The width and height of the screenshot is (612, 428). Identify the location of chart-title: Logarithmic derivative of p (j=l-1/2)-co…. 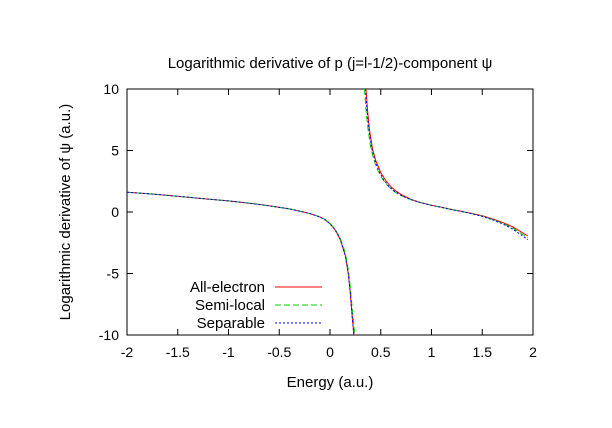
(330, 63).